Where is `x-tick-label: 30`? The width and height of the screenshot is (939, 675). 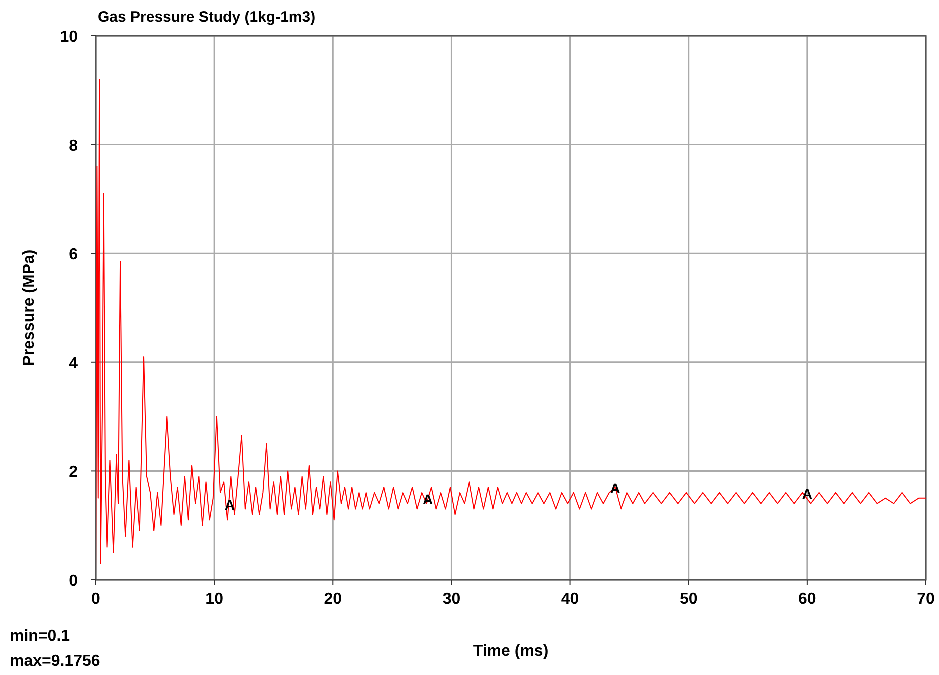
x-tick-label: 30 is located at coordinates (451, 599).